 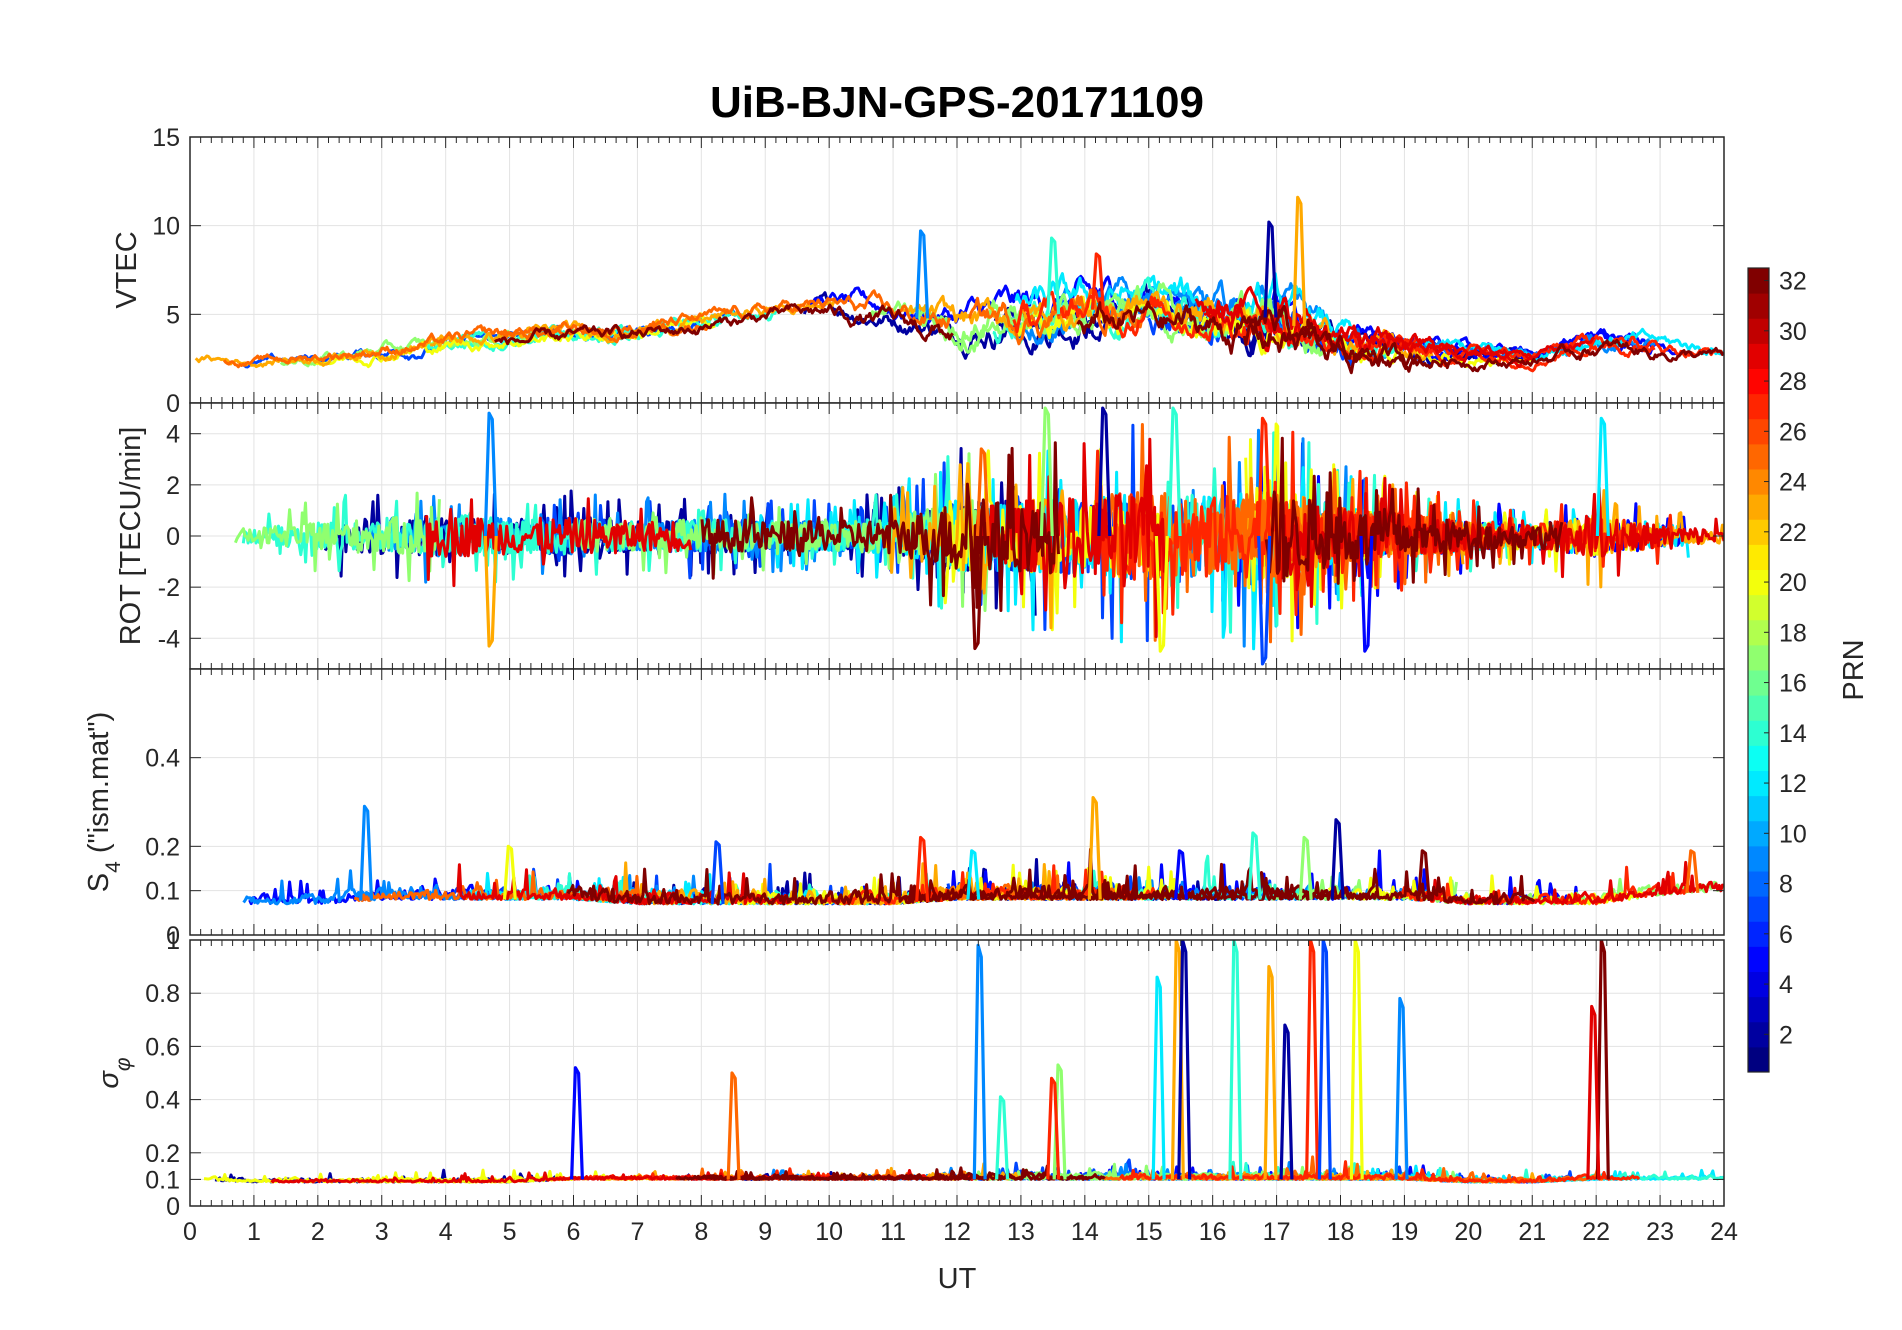 What do you see at coordinates (173, 941) in the screenshot?
I see `panel-sigma-phi-top-label: 1` at bounding box center [173, 941].